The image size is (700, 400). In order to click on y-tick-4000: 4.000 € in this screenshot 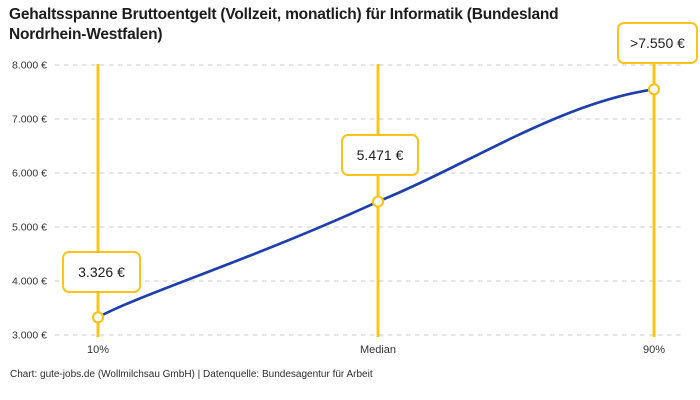, I will do `click(29, 282)`.